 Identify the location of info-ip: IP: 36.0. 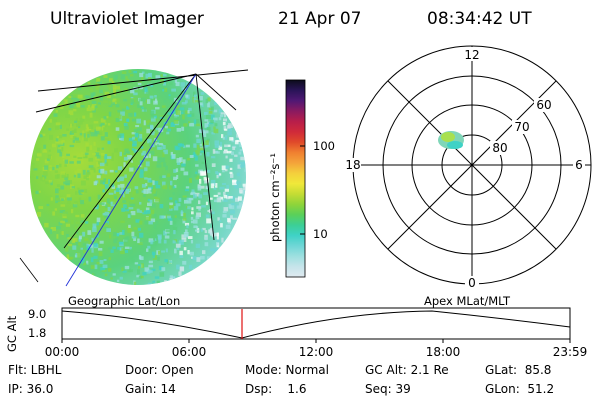
(30, 389).